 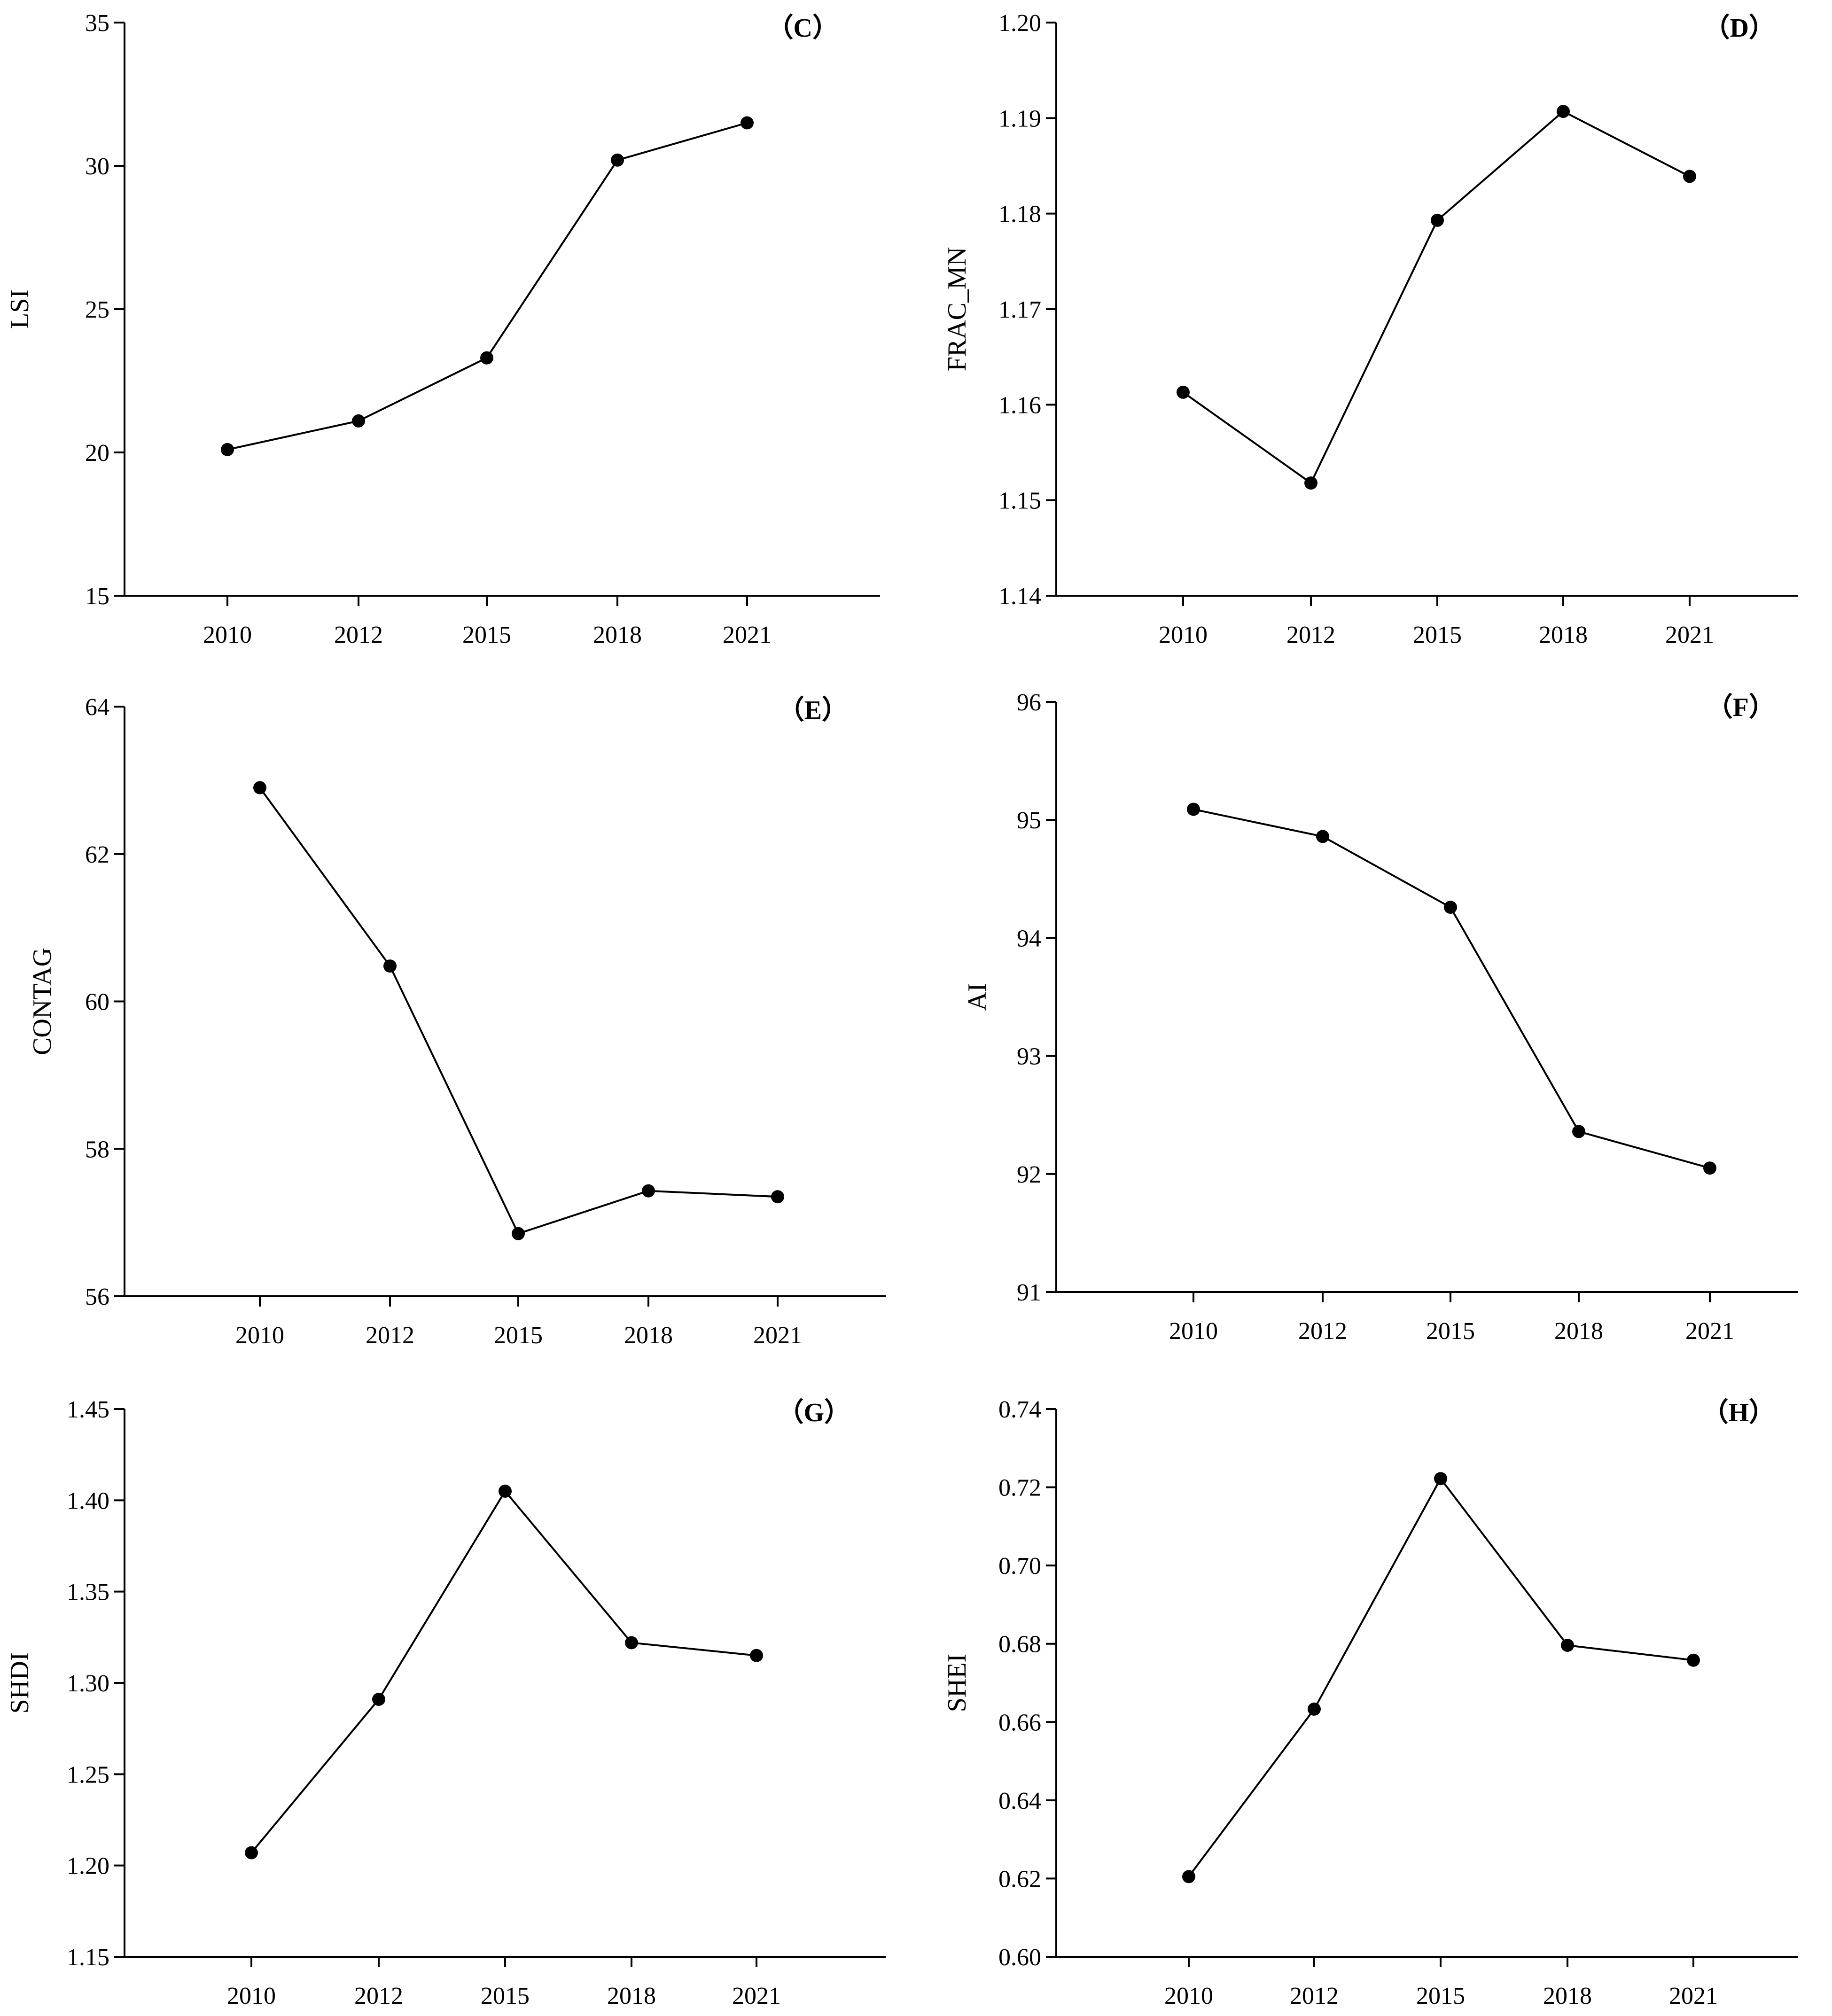 I want to click on y-tick-label: 1.15, so click(x=88, y=1957).